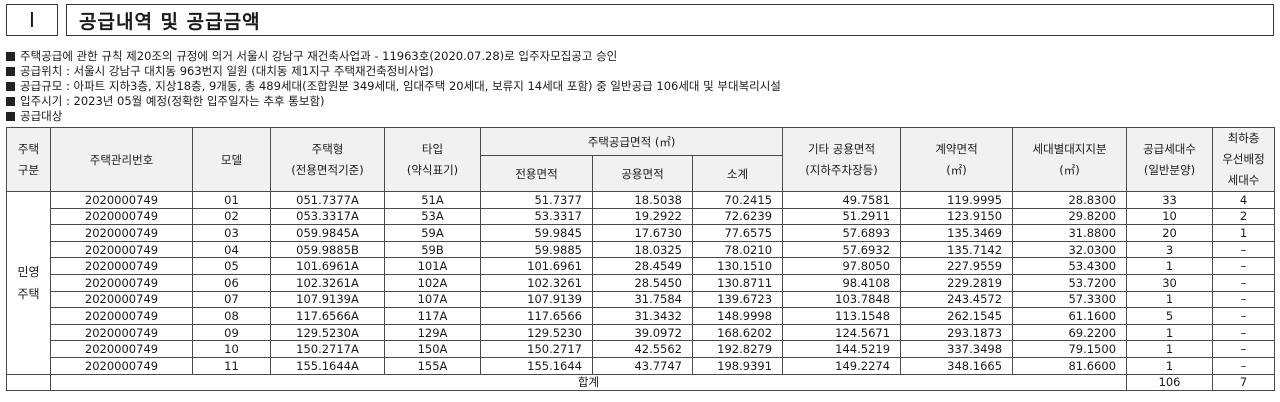 Image resolution: width=1280 pixels, height=402 pixels. I want to click on cell-type: 117.6566A, so click(327, 316).